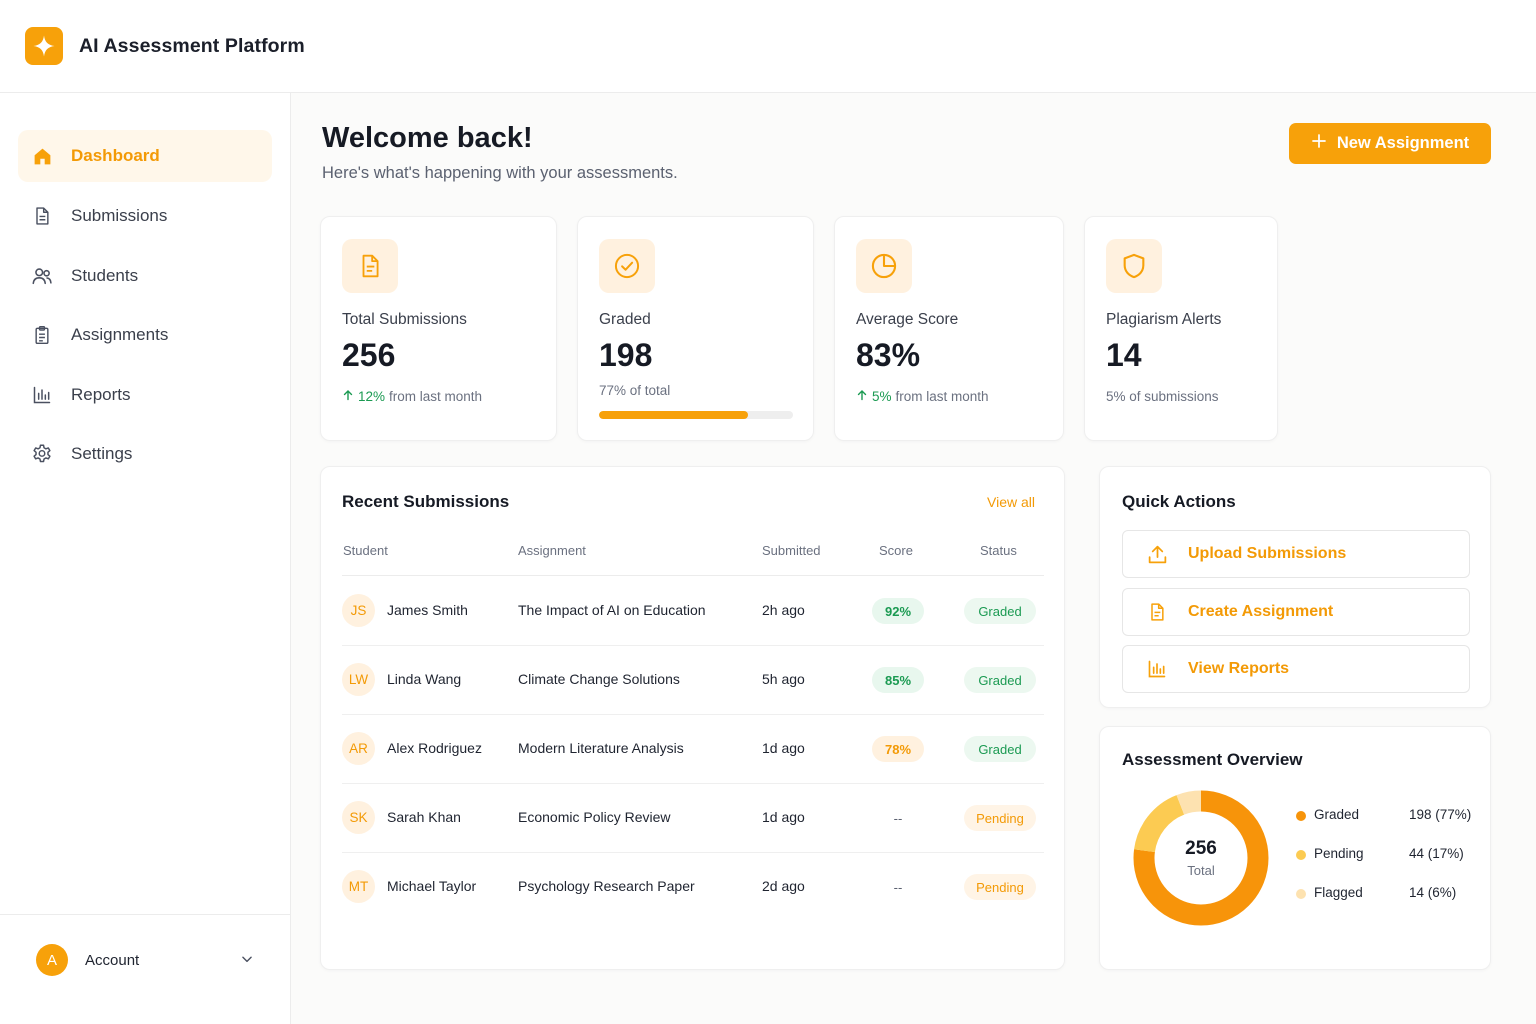  Describe the element at coordinates (896, 550) in the screenshot. I see `column-header-score: Score` at that location.